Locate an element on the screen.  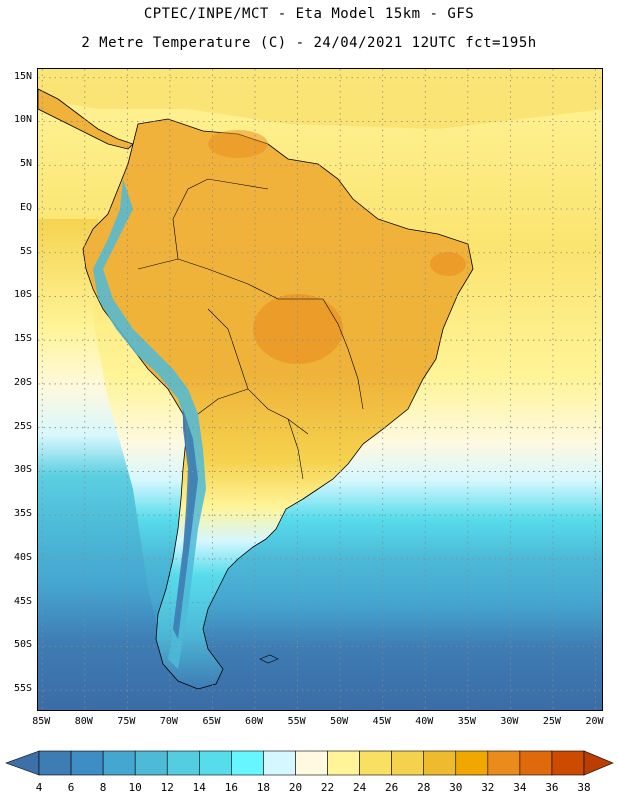
colorbar-tick-label: 22 is located at coordinates (327, 787).